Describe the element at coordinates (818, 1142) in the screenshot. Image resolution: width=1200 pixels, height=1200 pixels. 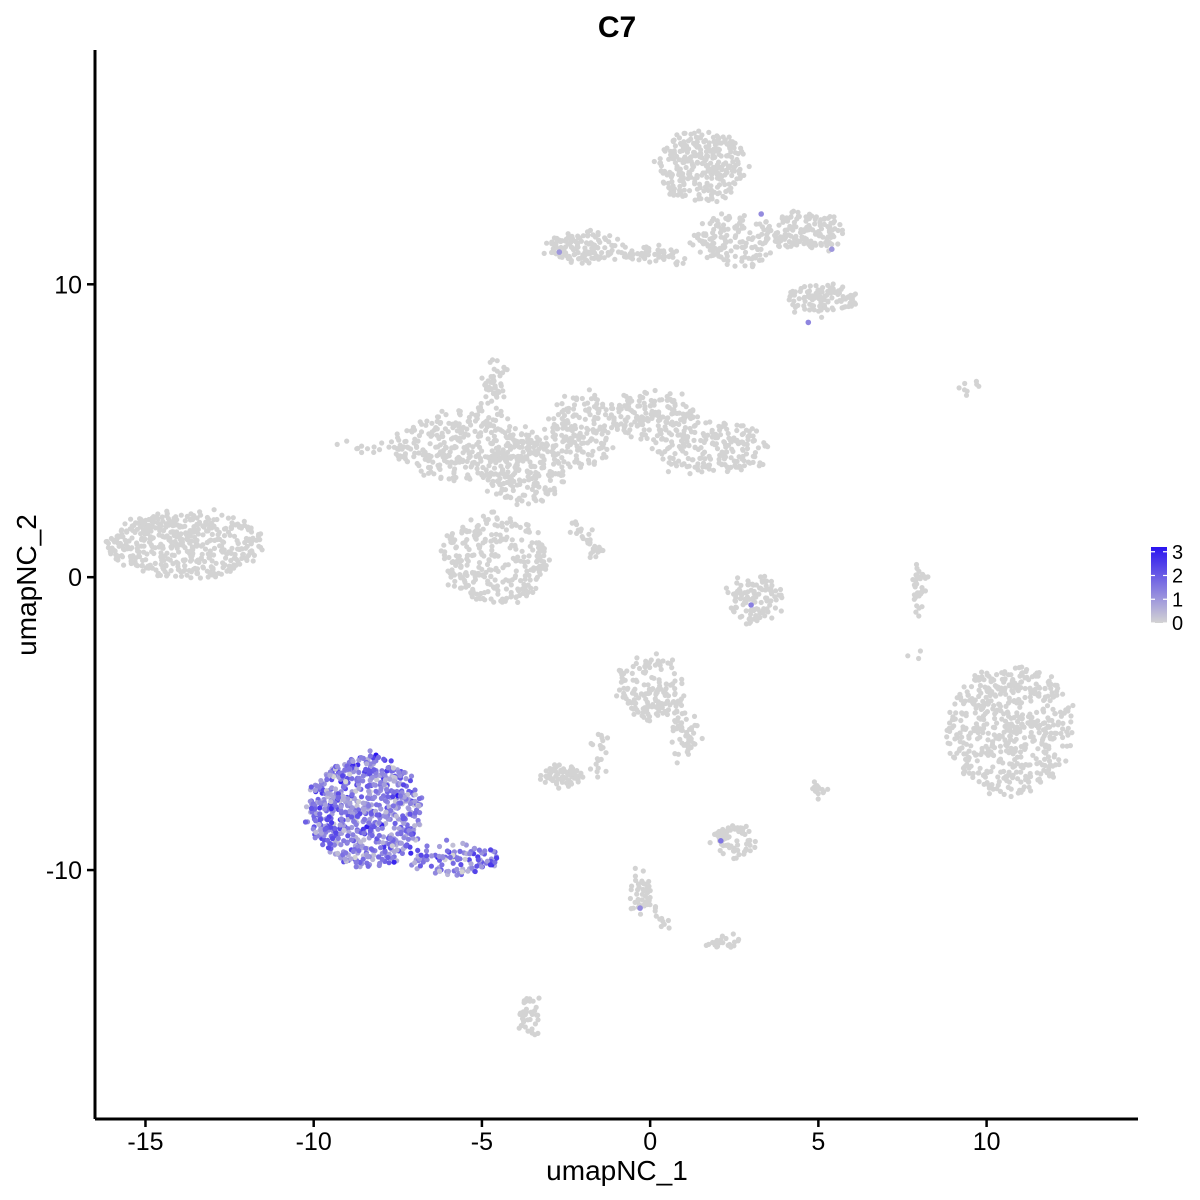
I see `x-tick-label: 5` at that location.